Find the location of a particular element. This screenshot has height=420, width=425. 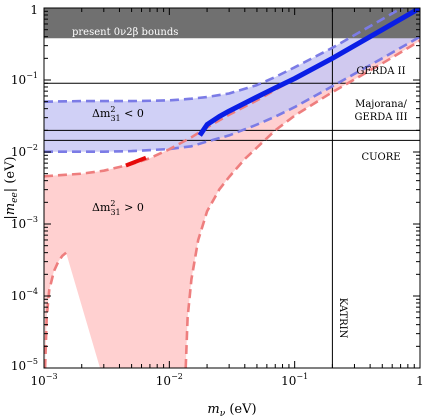

normal-hierarchy-label: Δm2 31 > 0 is located at coordinates (118, 208).